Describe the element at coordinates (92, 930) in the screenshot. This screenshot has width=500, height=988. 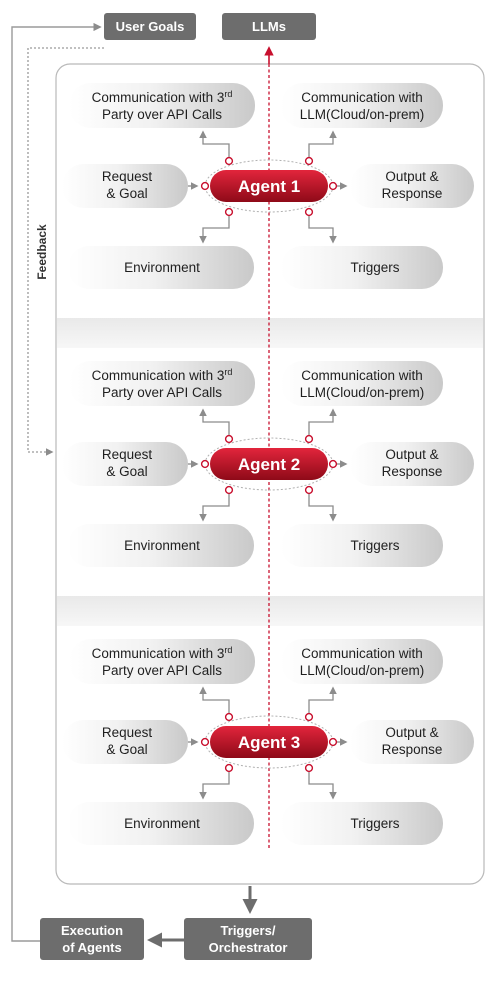
I see `execution-line1: Execution` at that location.